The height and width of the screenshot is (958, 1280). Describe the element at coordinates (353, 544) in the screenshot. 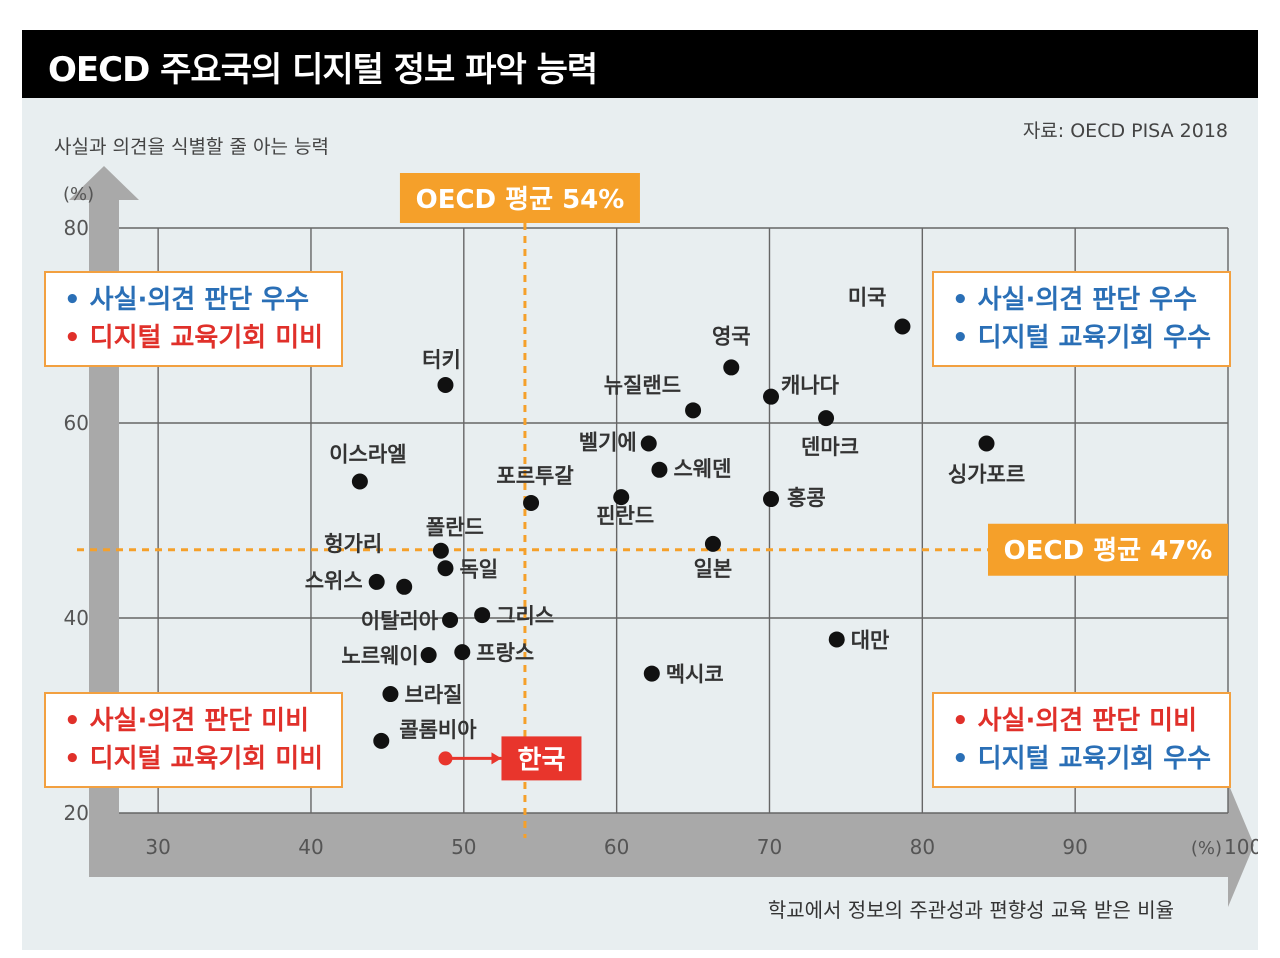

I see `label-헝가리: 헝가리` at that location.